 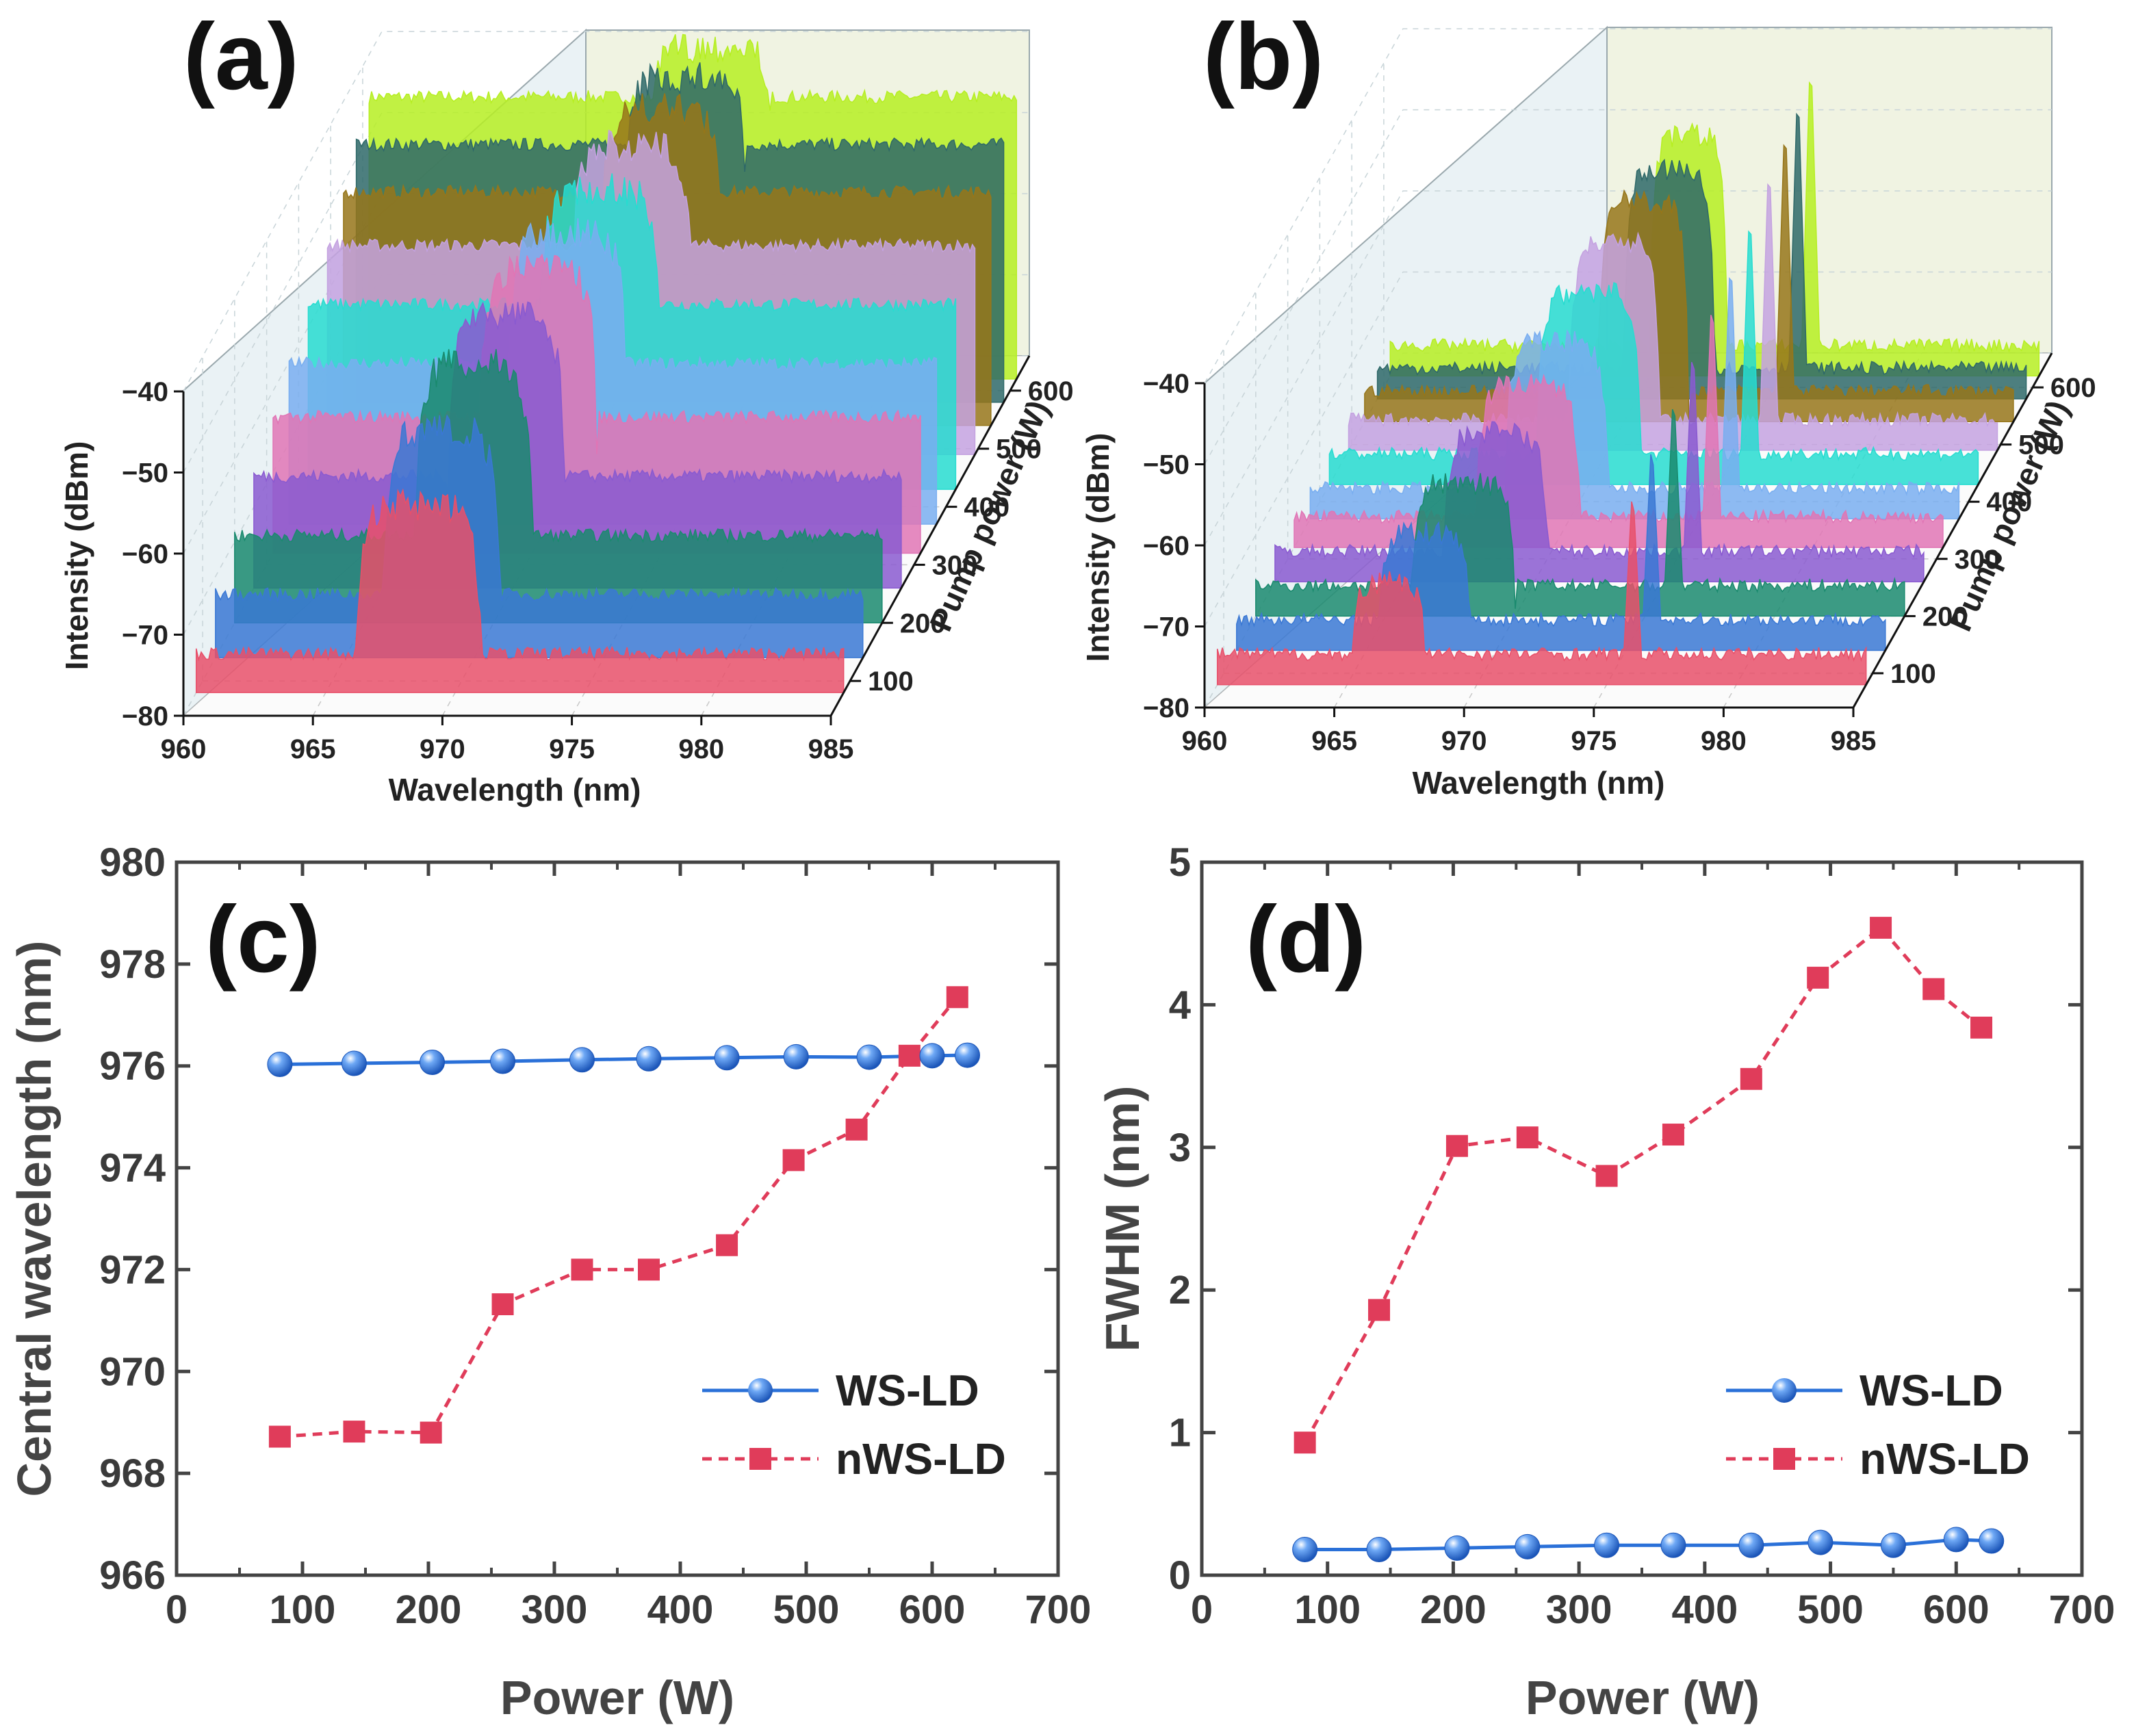 I want to click on x-tick-label: 970, so click(x=1464, y=741).